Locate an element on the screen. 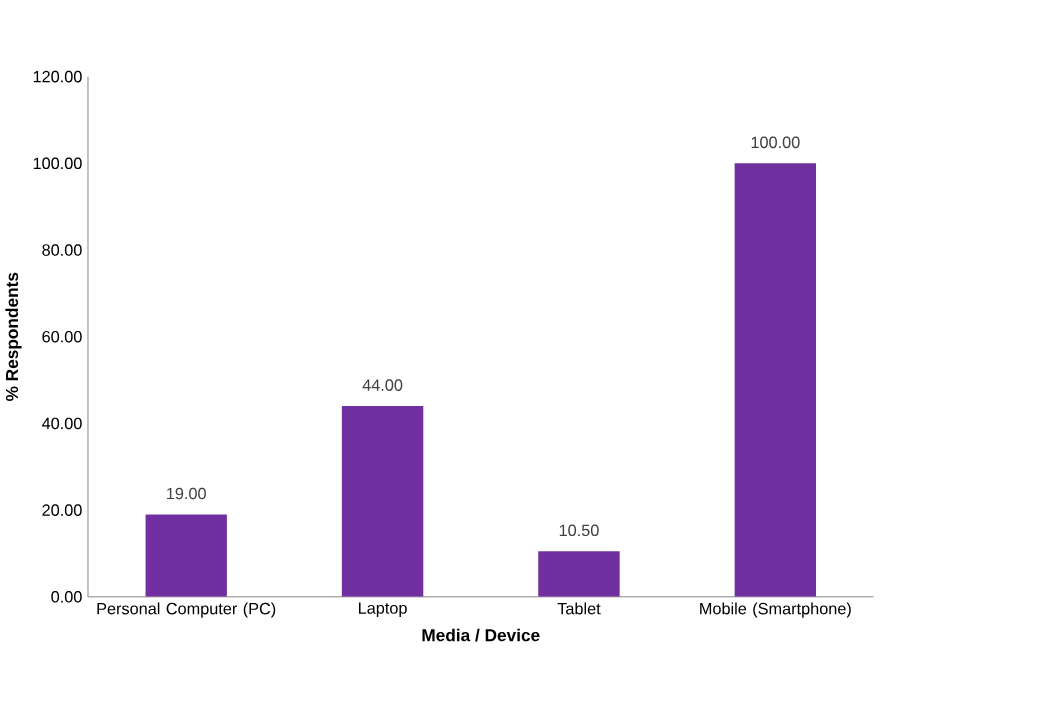  x-tick-label: Tablet is located at coordinates (579, 608).